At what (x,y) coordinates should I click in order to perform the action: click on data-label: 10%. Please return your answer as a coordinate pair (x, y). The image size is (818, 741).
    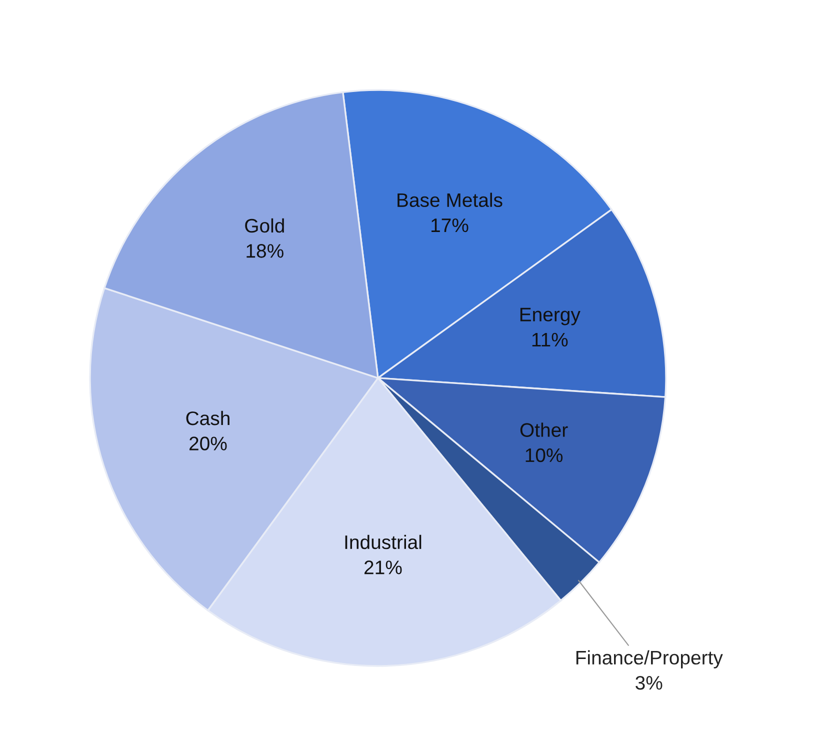
    Looking at the image, I should click on (544, 455).